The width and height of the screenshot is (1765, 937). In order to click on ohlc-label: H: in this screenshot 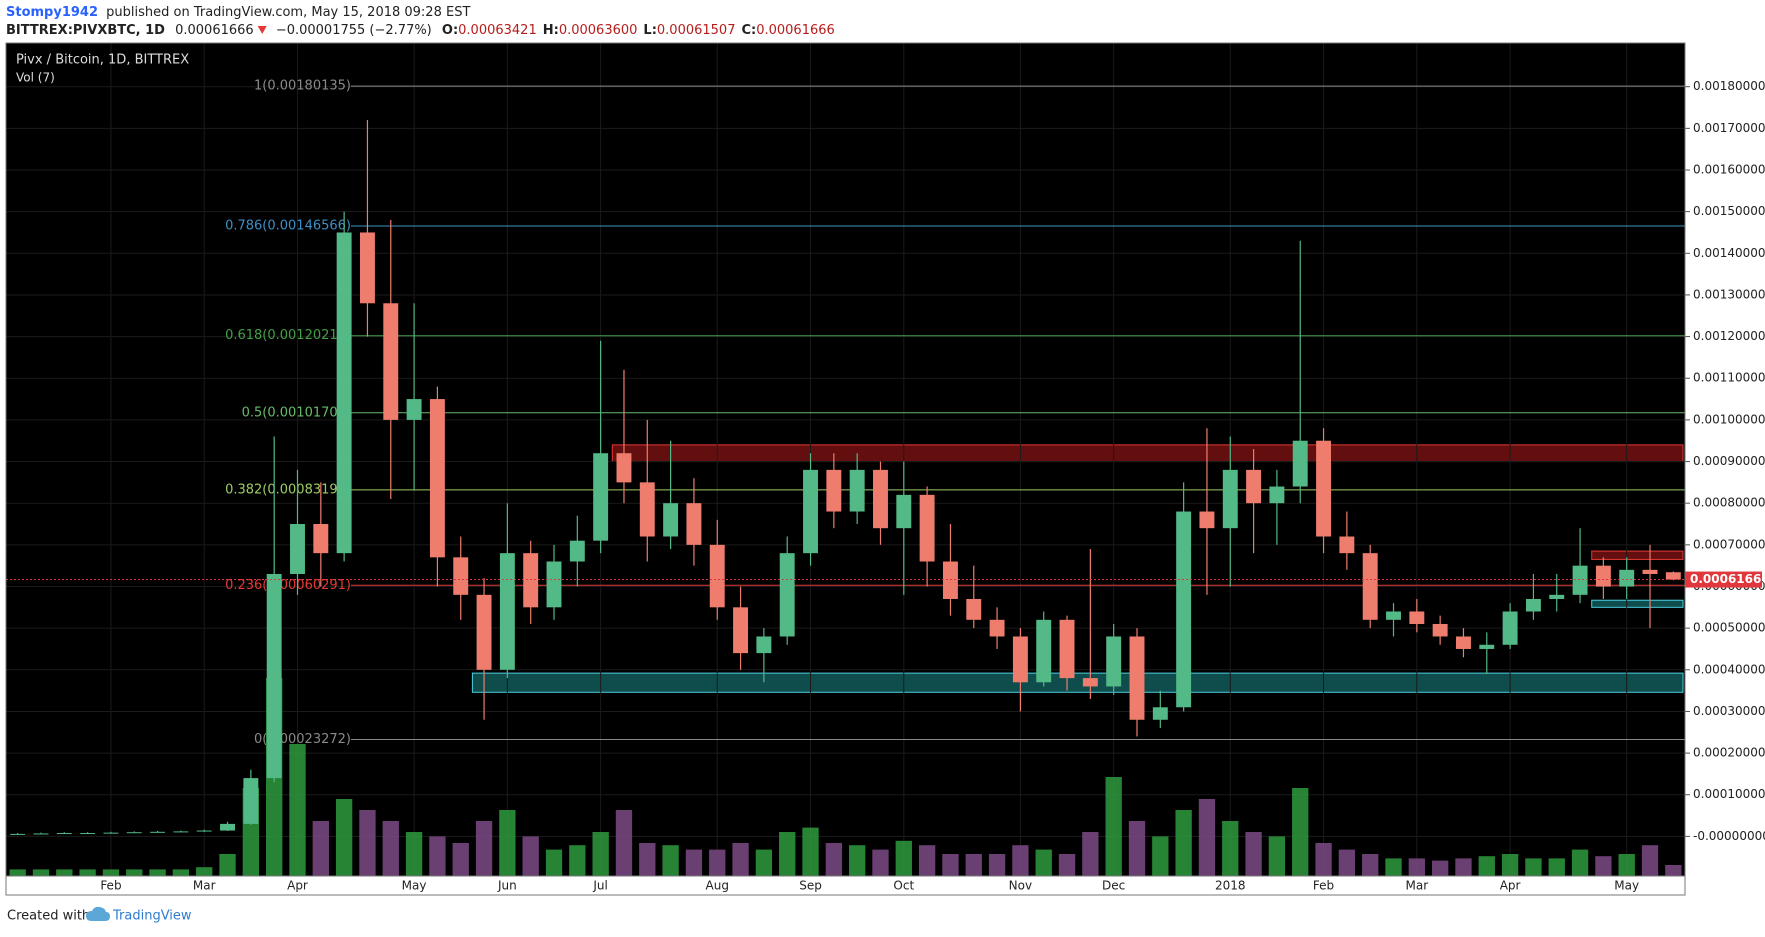, I will do `click(551, 30)`.